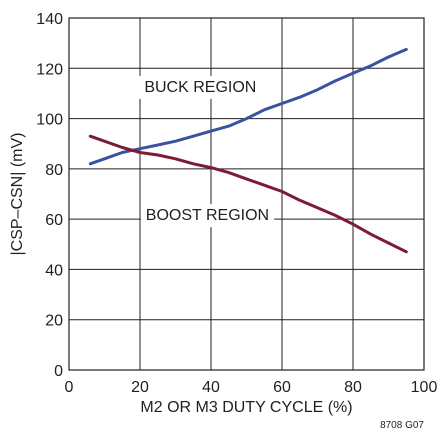 This screenshot has width=438, height=436. What do you see at coordinates (353, 387) in the screenshot?
I see `x-tick-label: 80` at bounding box center [353, 387].